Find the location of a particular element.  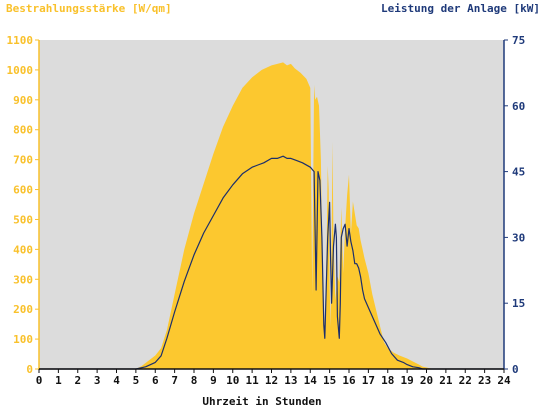

left-tick-label: 100 is located at coordinates (23, 339).